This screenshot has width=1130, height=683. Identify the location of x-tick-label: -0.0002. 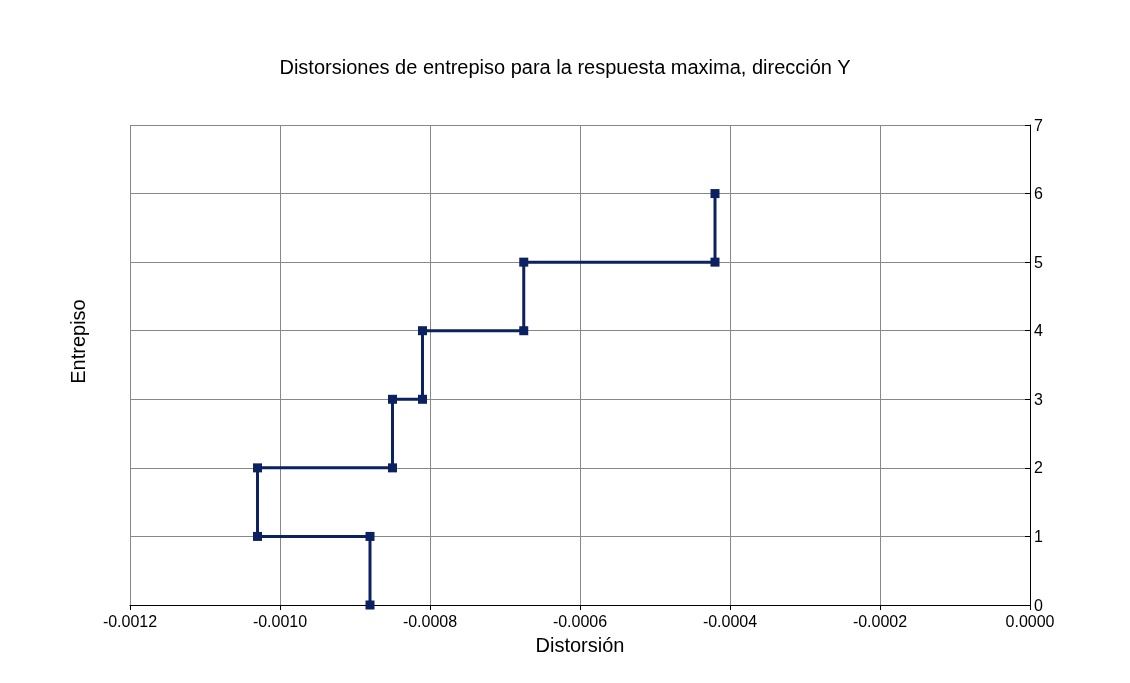
(880, 621).